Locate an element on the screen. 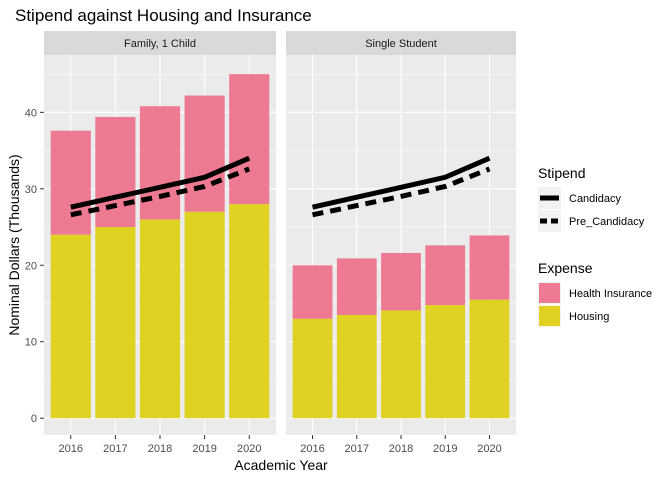 This screenshot has width=672, height=480. y-axis-title: Nominal Dollars (Thousands) is located at coordinates (14, 244).